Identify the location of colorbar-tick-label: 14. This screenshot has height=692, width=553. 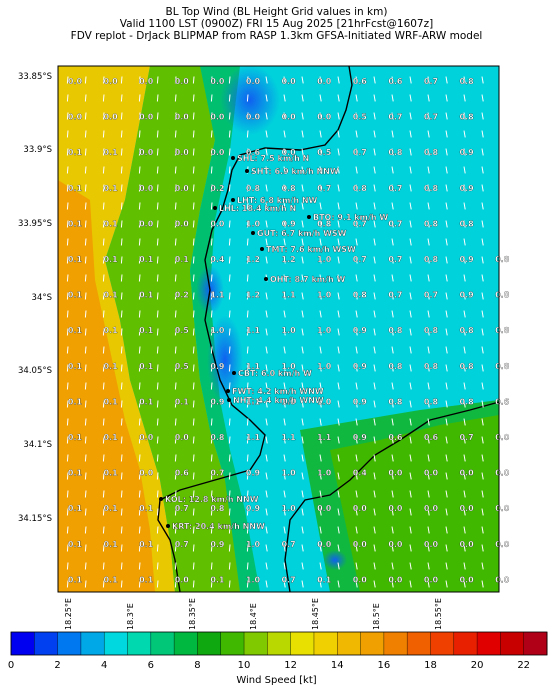
(337, 665).